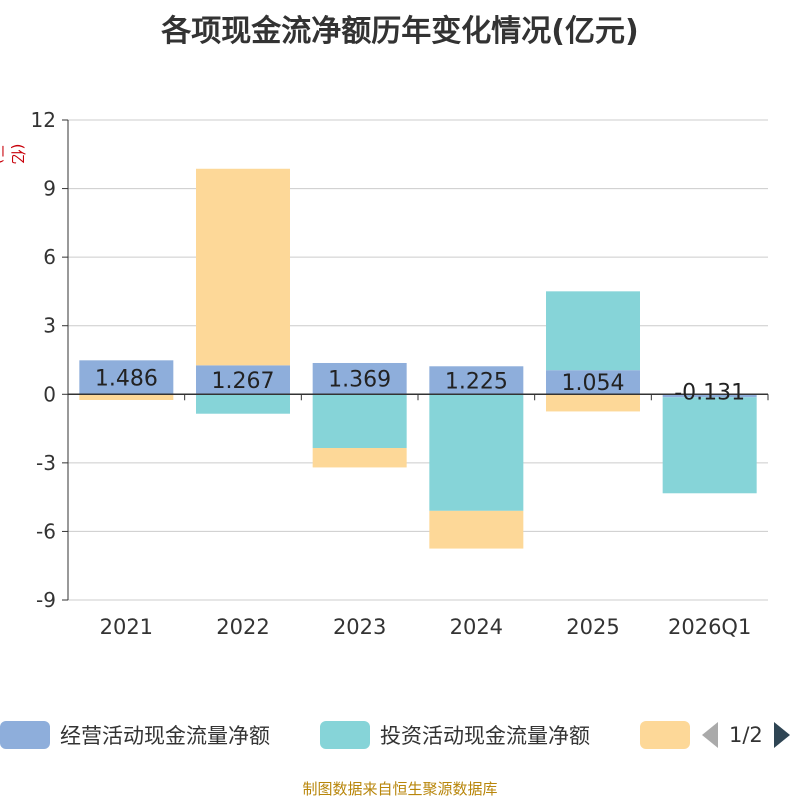 This screenshot has width=800, height=800. Describe the element at coordinates (485, 736) in the screenshot. I see `legend-label-investing: 投资活动现金流量净额` at that location.